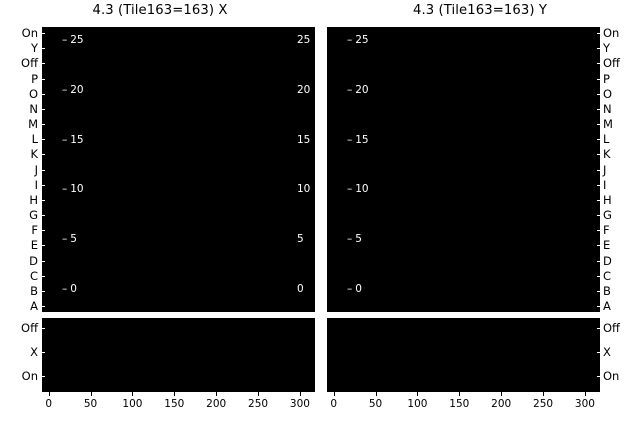 The image size is (640, 440). What do you see at coordinates (300, 289) in the screenshot?
I see `secondary-y-tick-label-right: 0` at bounding box center [300, 289].